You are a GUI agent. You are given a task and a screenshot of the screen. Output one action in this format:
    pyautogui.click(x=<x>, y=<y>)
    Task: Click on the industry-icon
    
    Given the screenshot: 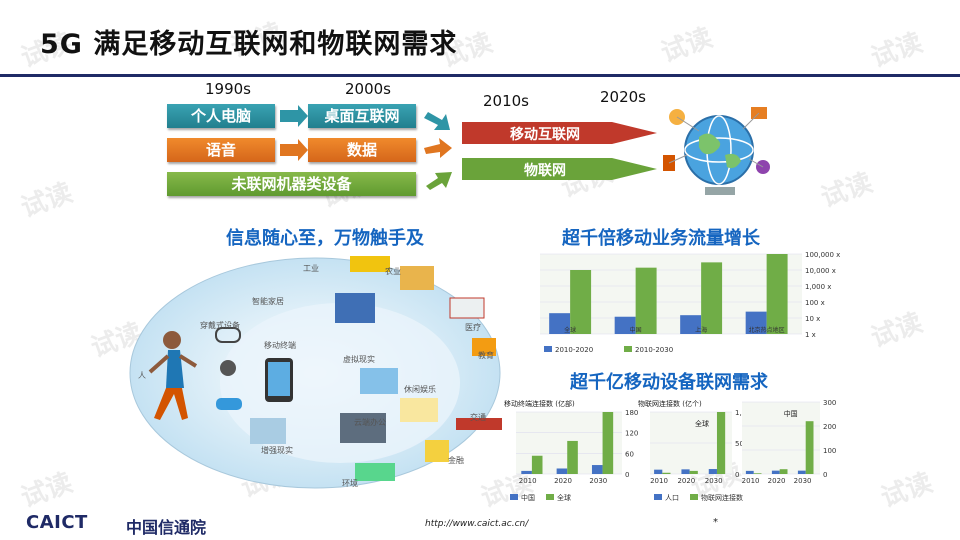 What is the action you would take?
    pyautogui.click(x=370, y=264)
    